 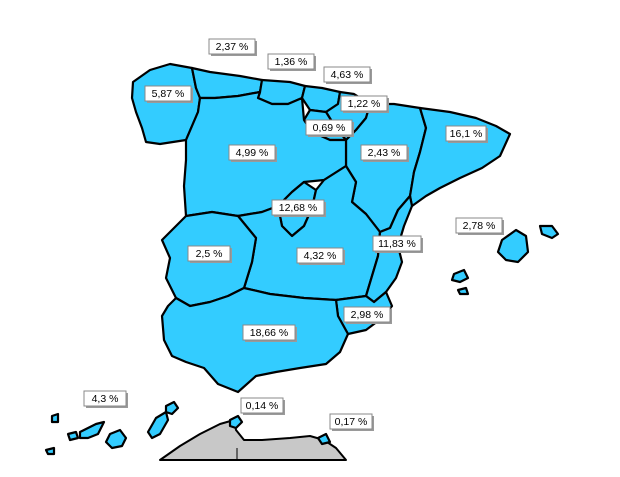 I want to click on value-text-galicia: 5,87 %, so click(x=168, y=94).